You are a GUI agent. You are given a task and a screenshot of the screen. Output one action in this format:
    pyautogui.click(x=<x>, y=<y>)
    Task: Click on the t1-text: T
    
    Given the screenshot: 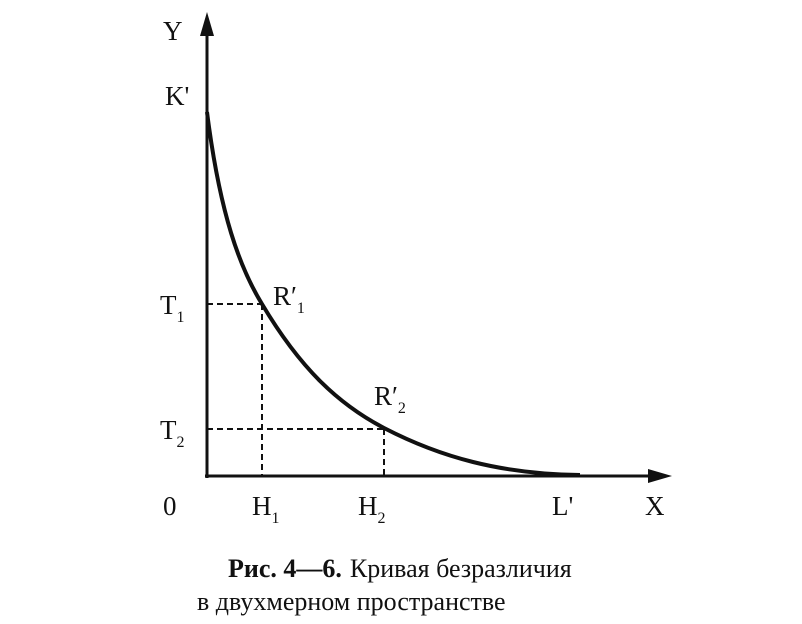 What is the action you would take?
    pyautogui.click(x=168, y=305)
    